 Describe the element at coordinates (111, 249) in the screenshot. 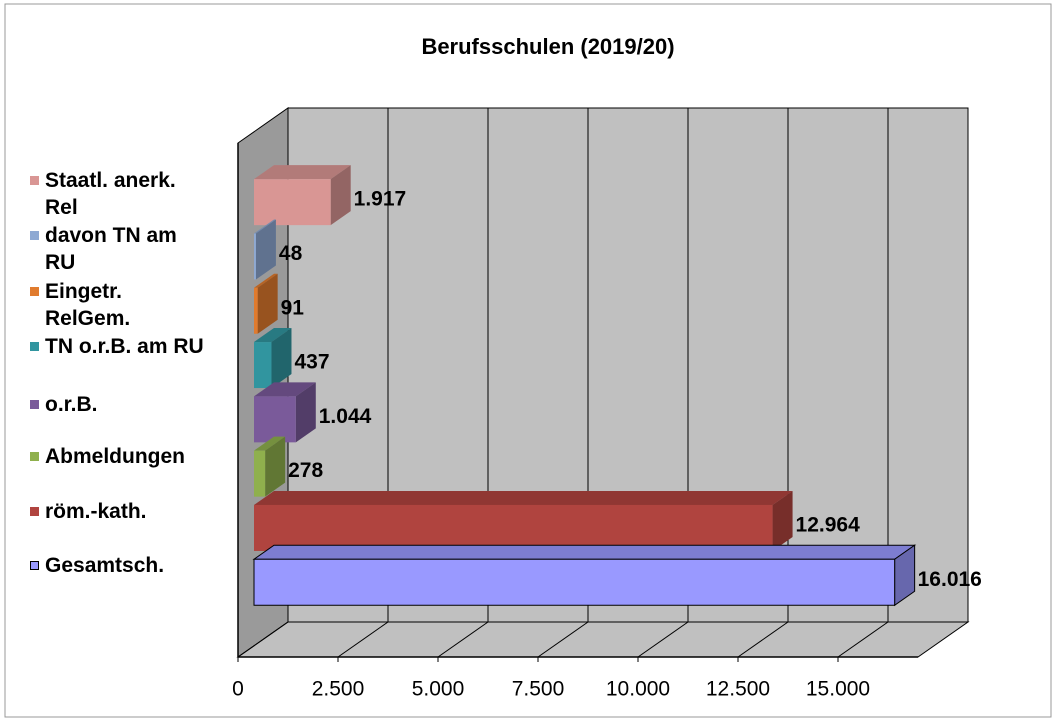

I see `legend-label: davon TN am RU` at that location.